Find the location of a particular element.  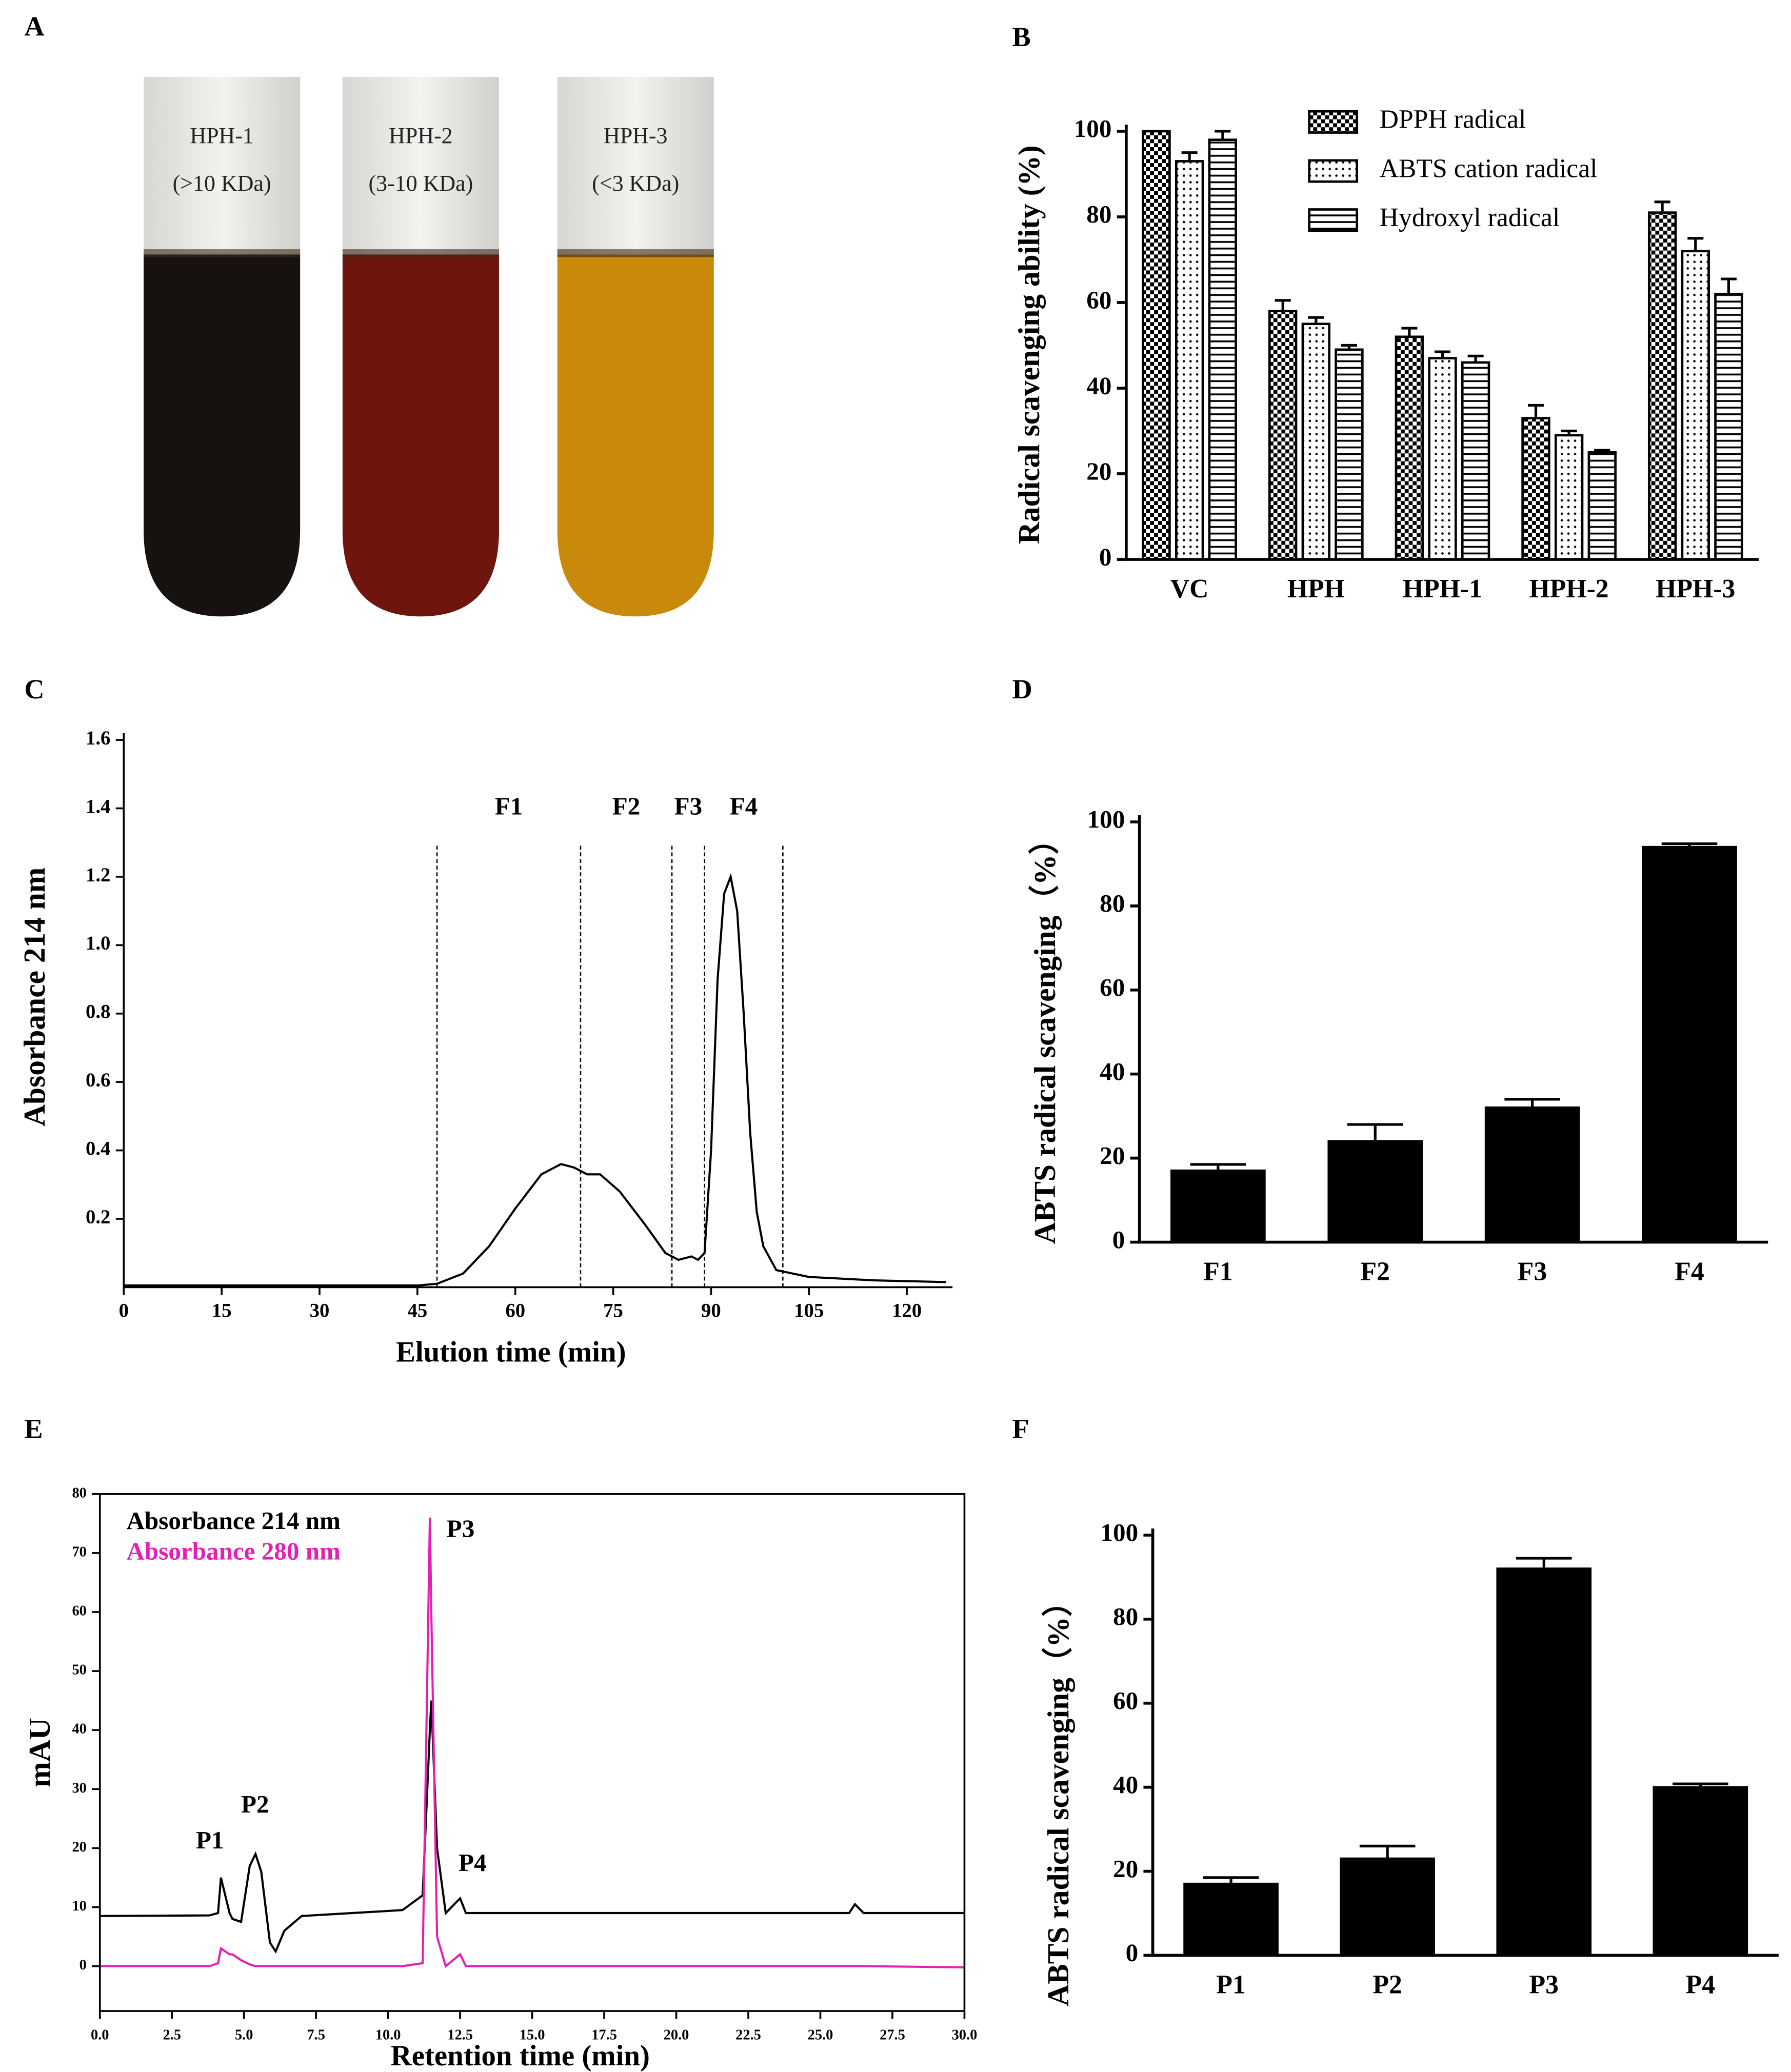

x-tick-label: 30.0 is located at coordinates (965, 2035).